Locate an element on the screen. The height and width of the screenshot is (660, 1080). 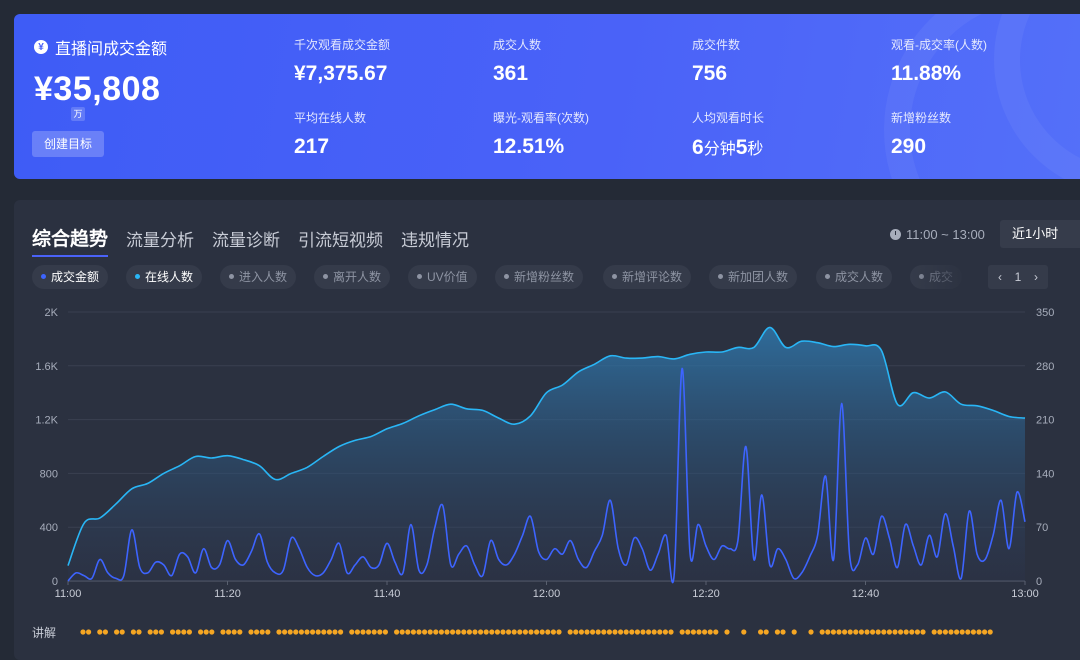
tab-short-video: 引流短视频 is located at coordinates (341, 240).